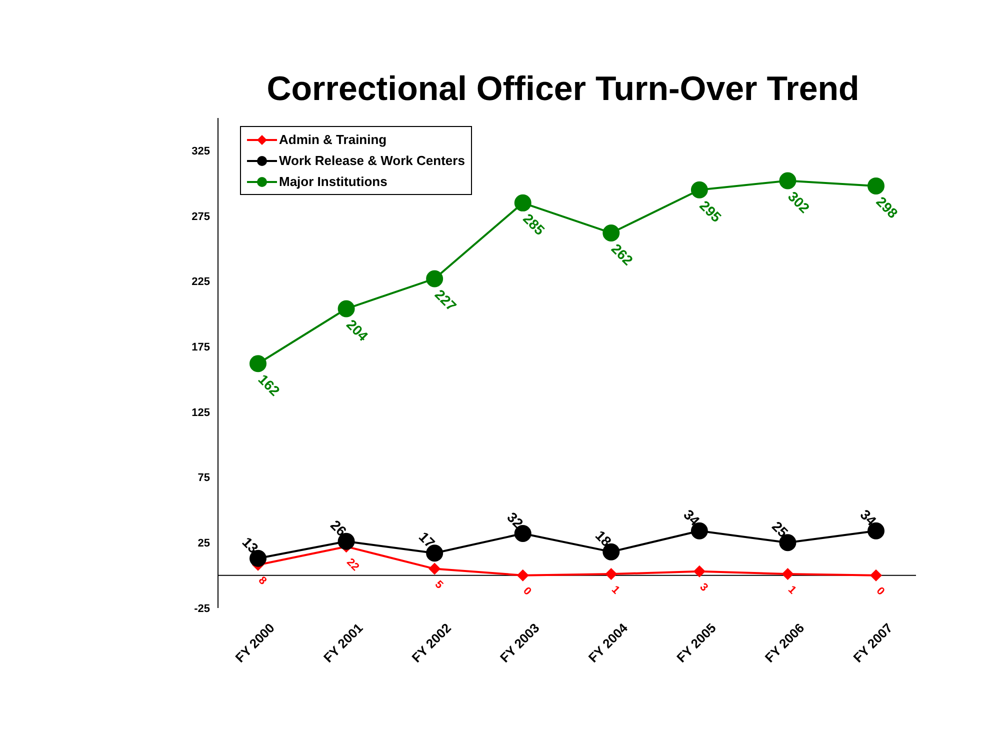 This screenshot has width=990, height=738. Describe the element at coordinates (427, 540) in the screenshot. I see `data-label: 17` at that location.